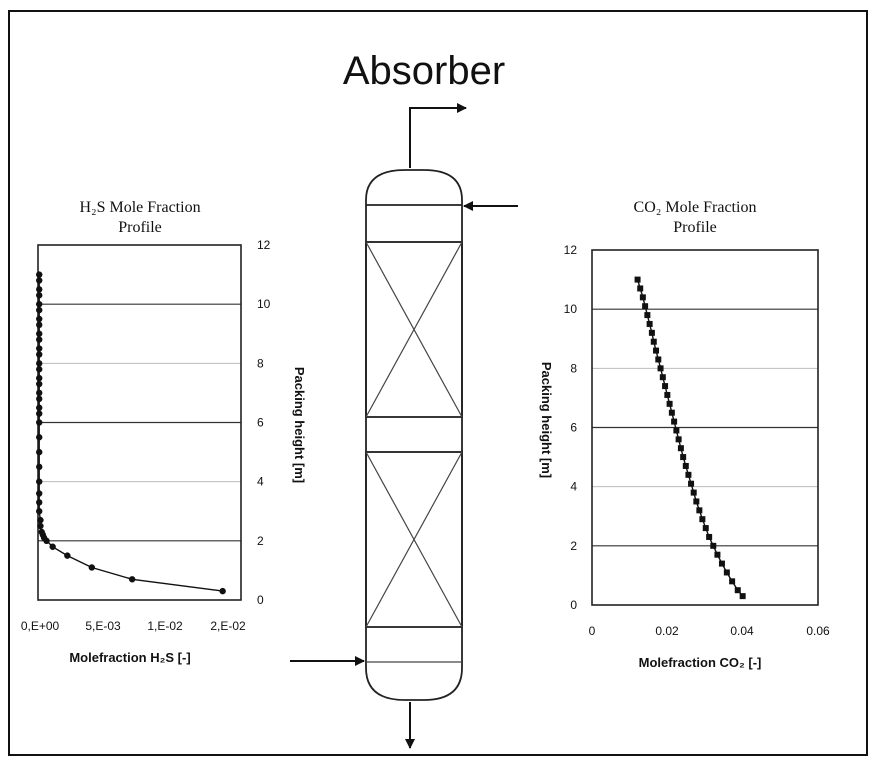 The height and width of the screenshot is (763, 878). What do you see at coordinates (573, 368) in the screenshot?
I see `right-y-tick-label: 8` at bounding box center [573, 368].